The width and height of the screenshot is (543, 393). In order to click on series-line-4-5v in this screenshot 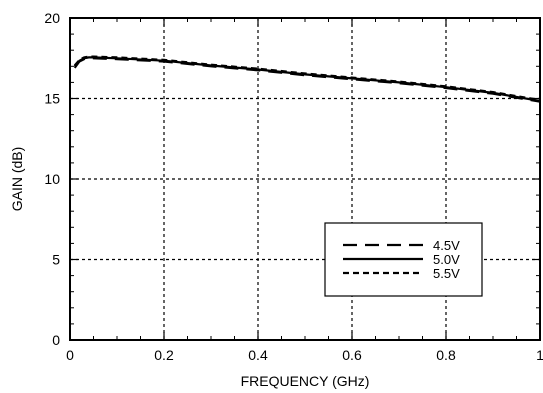, I will do `click(307, 80)`.